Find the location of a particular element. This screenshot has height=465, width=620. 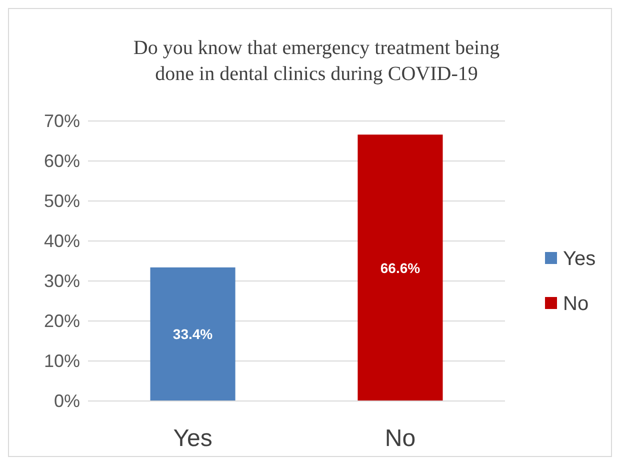

y-tick-label: 20% is located at coordinates (62, 321).